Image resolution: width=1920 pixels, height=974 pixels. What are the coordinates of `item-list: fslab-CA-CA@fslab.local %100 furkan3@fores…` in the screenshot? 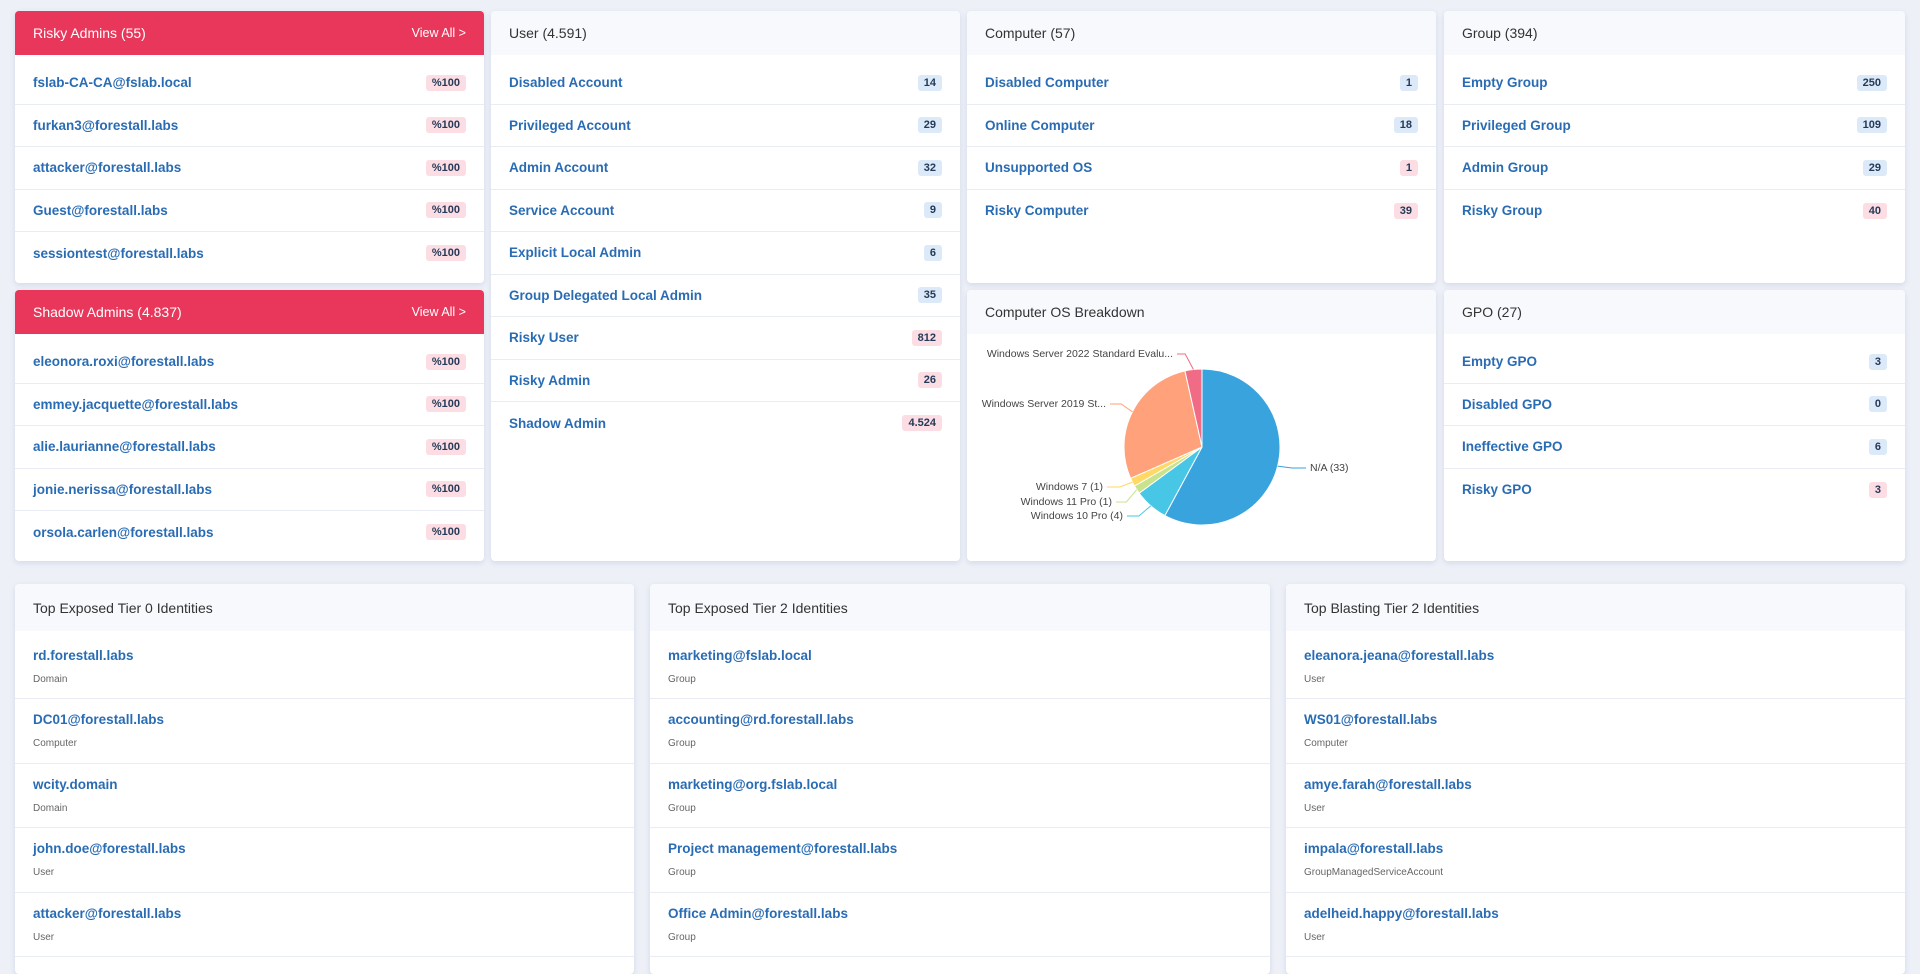 It's located at (249, 165).